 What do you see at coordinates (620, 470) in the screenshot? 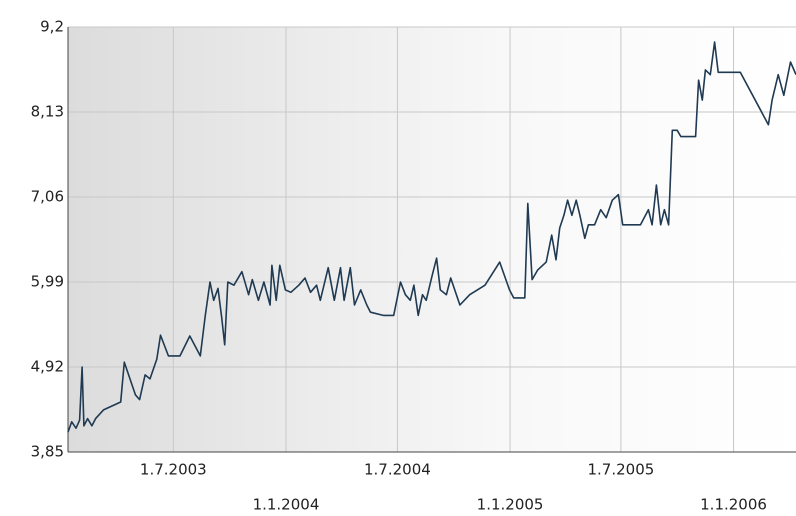
I see `x-tick-label: 1.7.2005` at bounding box center [620, 470].